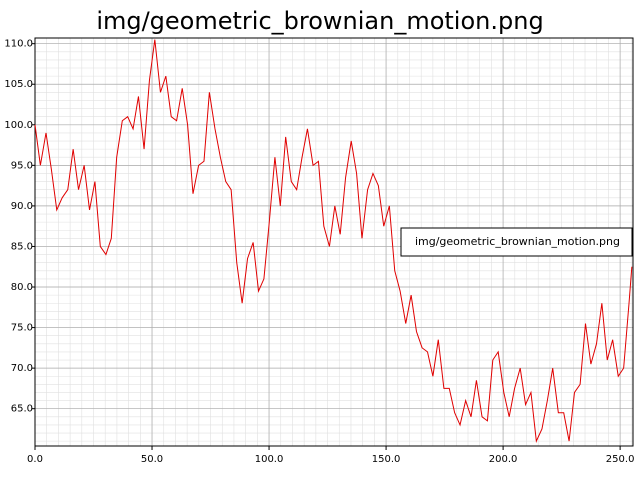 Image resolution: width=640 pixels, height=480 pixels. I want to click on y-tick-label: 65.0, so click(22, 409).